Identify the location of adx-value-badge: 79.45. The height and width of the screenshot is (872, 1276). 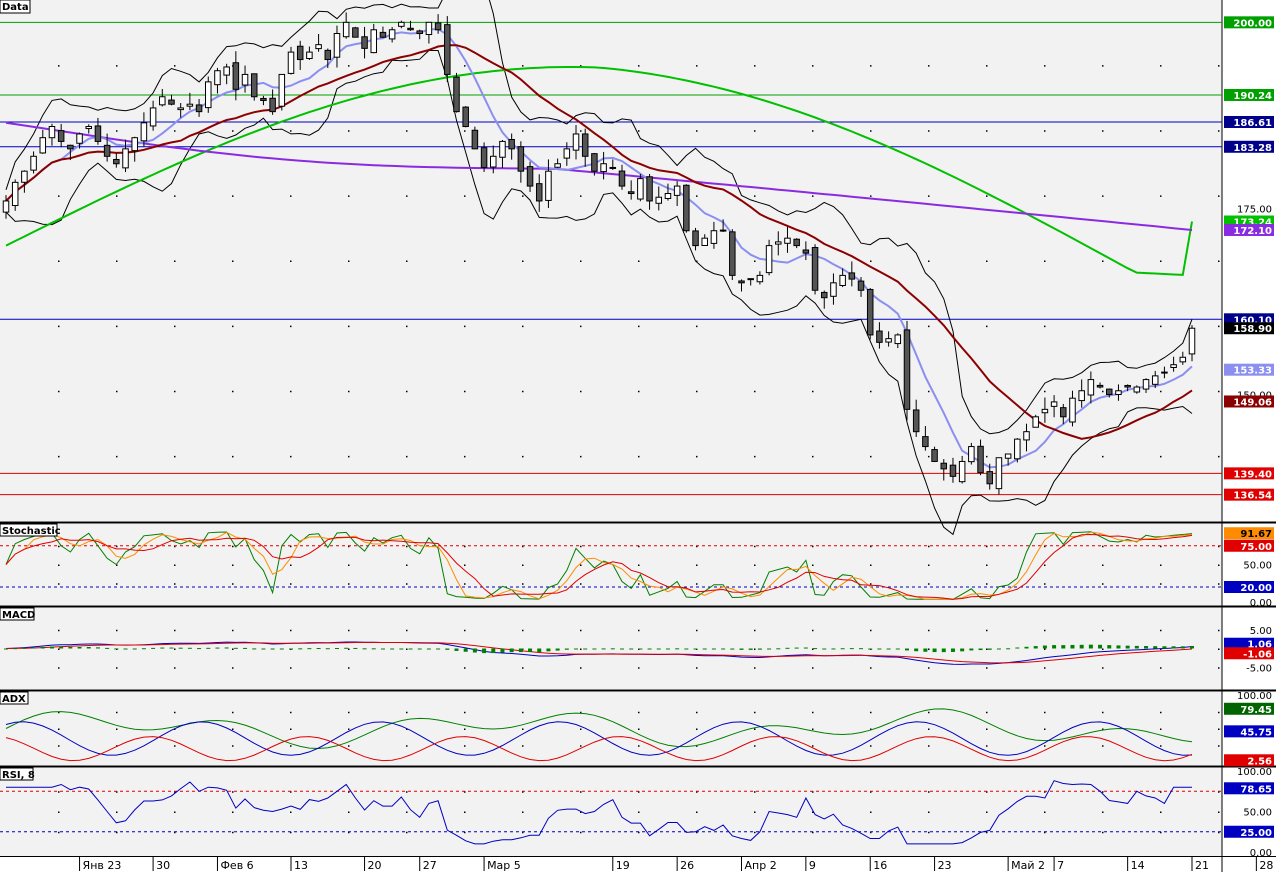
(1249, 709).